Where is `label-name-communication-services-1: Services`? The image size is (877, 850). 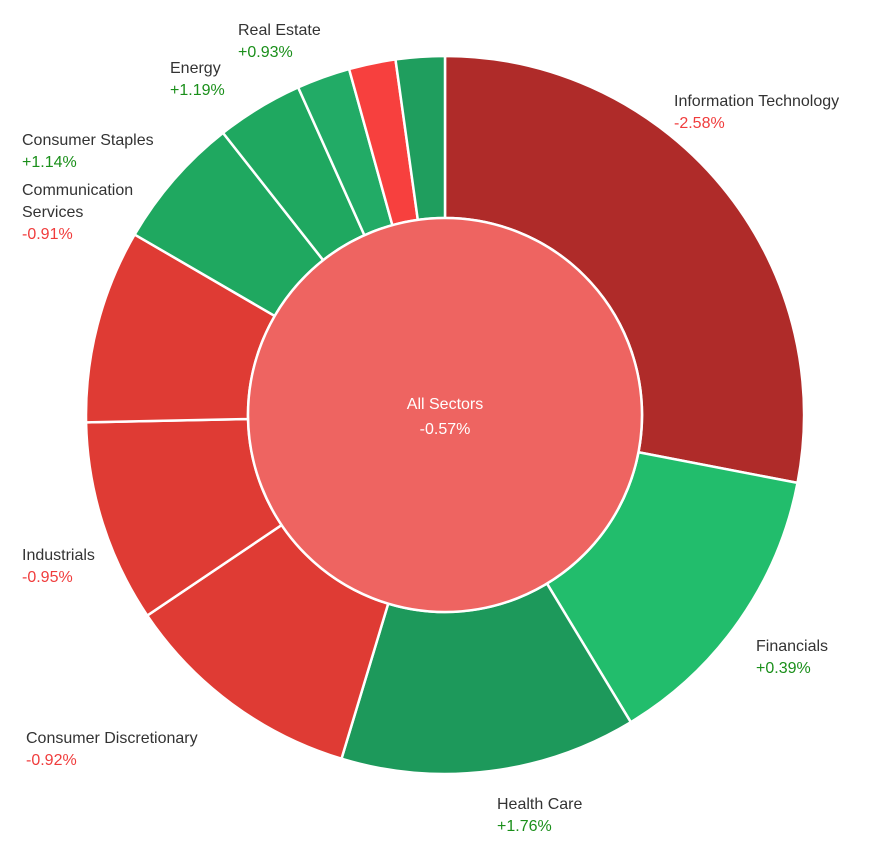
label-name-communication-services-1: Services is located at coordinates (52, 212).